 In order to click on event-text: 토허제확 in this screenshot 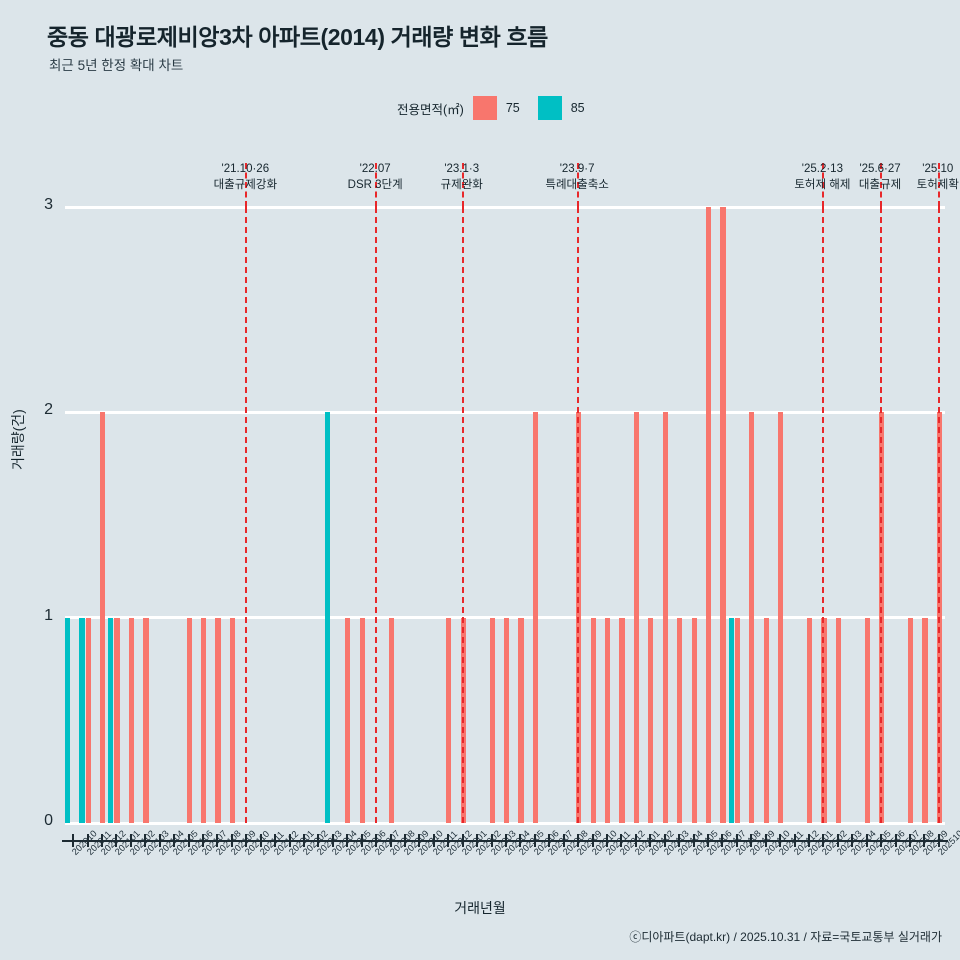, I will do `click(937, 185)`.